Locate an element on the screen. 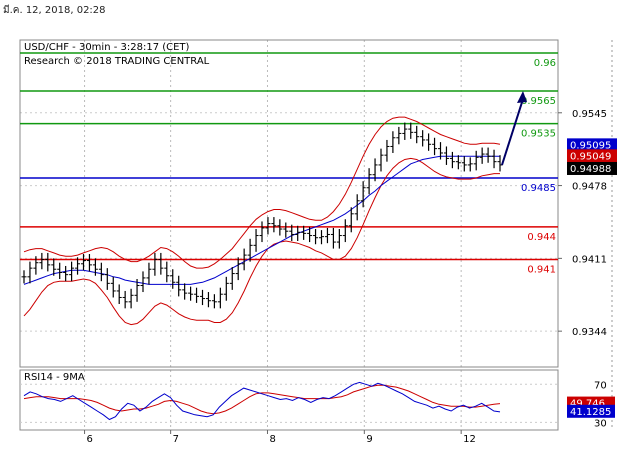 The height and width of the screenshot is (453, 620). x-tick-label: 7 is located at coordinates (176, 439).